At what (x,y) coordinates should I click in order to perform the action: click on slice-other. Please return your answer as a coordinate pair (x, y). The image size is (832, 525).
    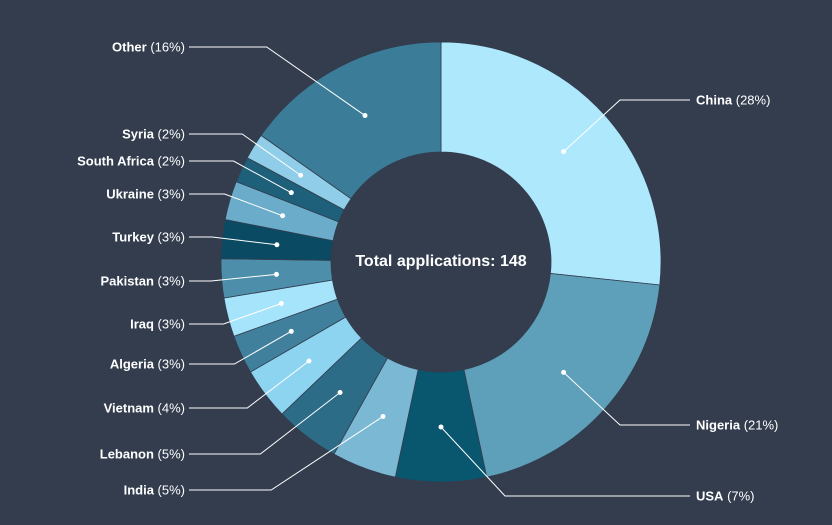
    Looking at the image, I should click on (351, 120).